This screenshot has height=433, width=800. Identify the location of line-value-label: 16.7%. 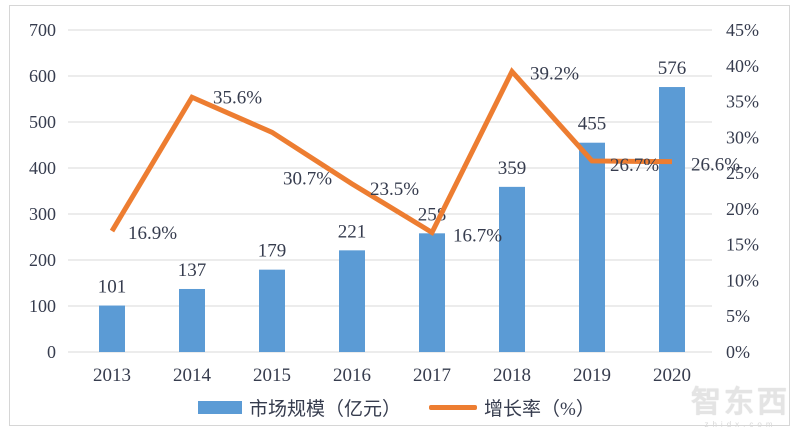
(477, 236).